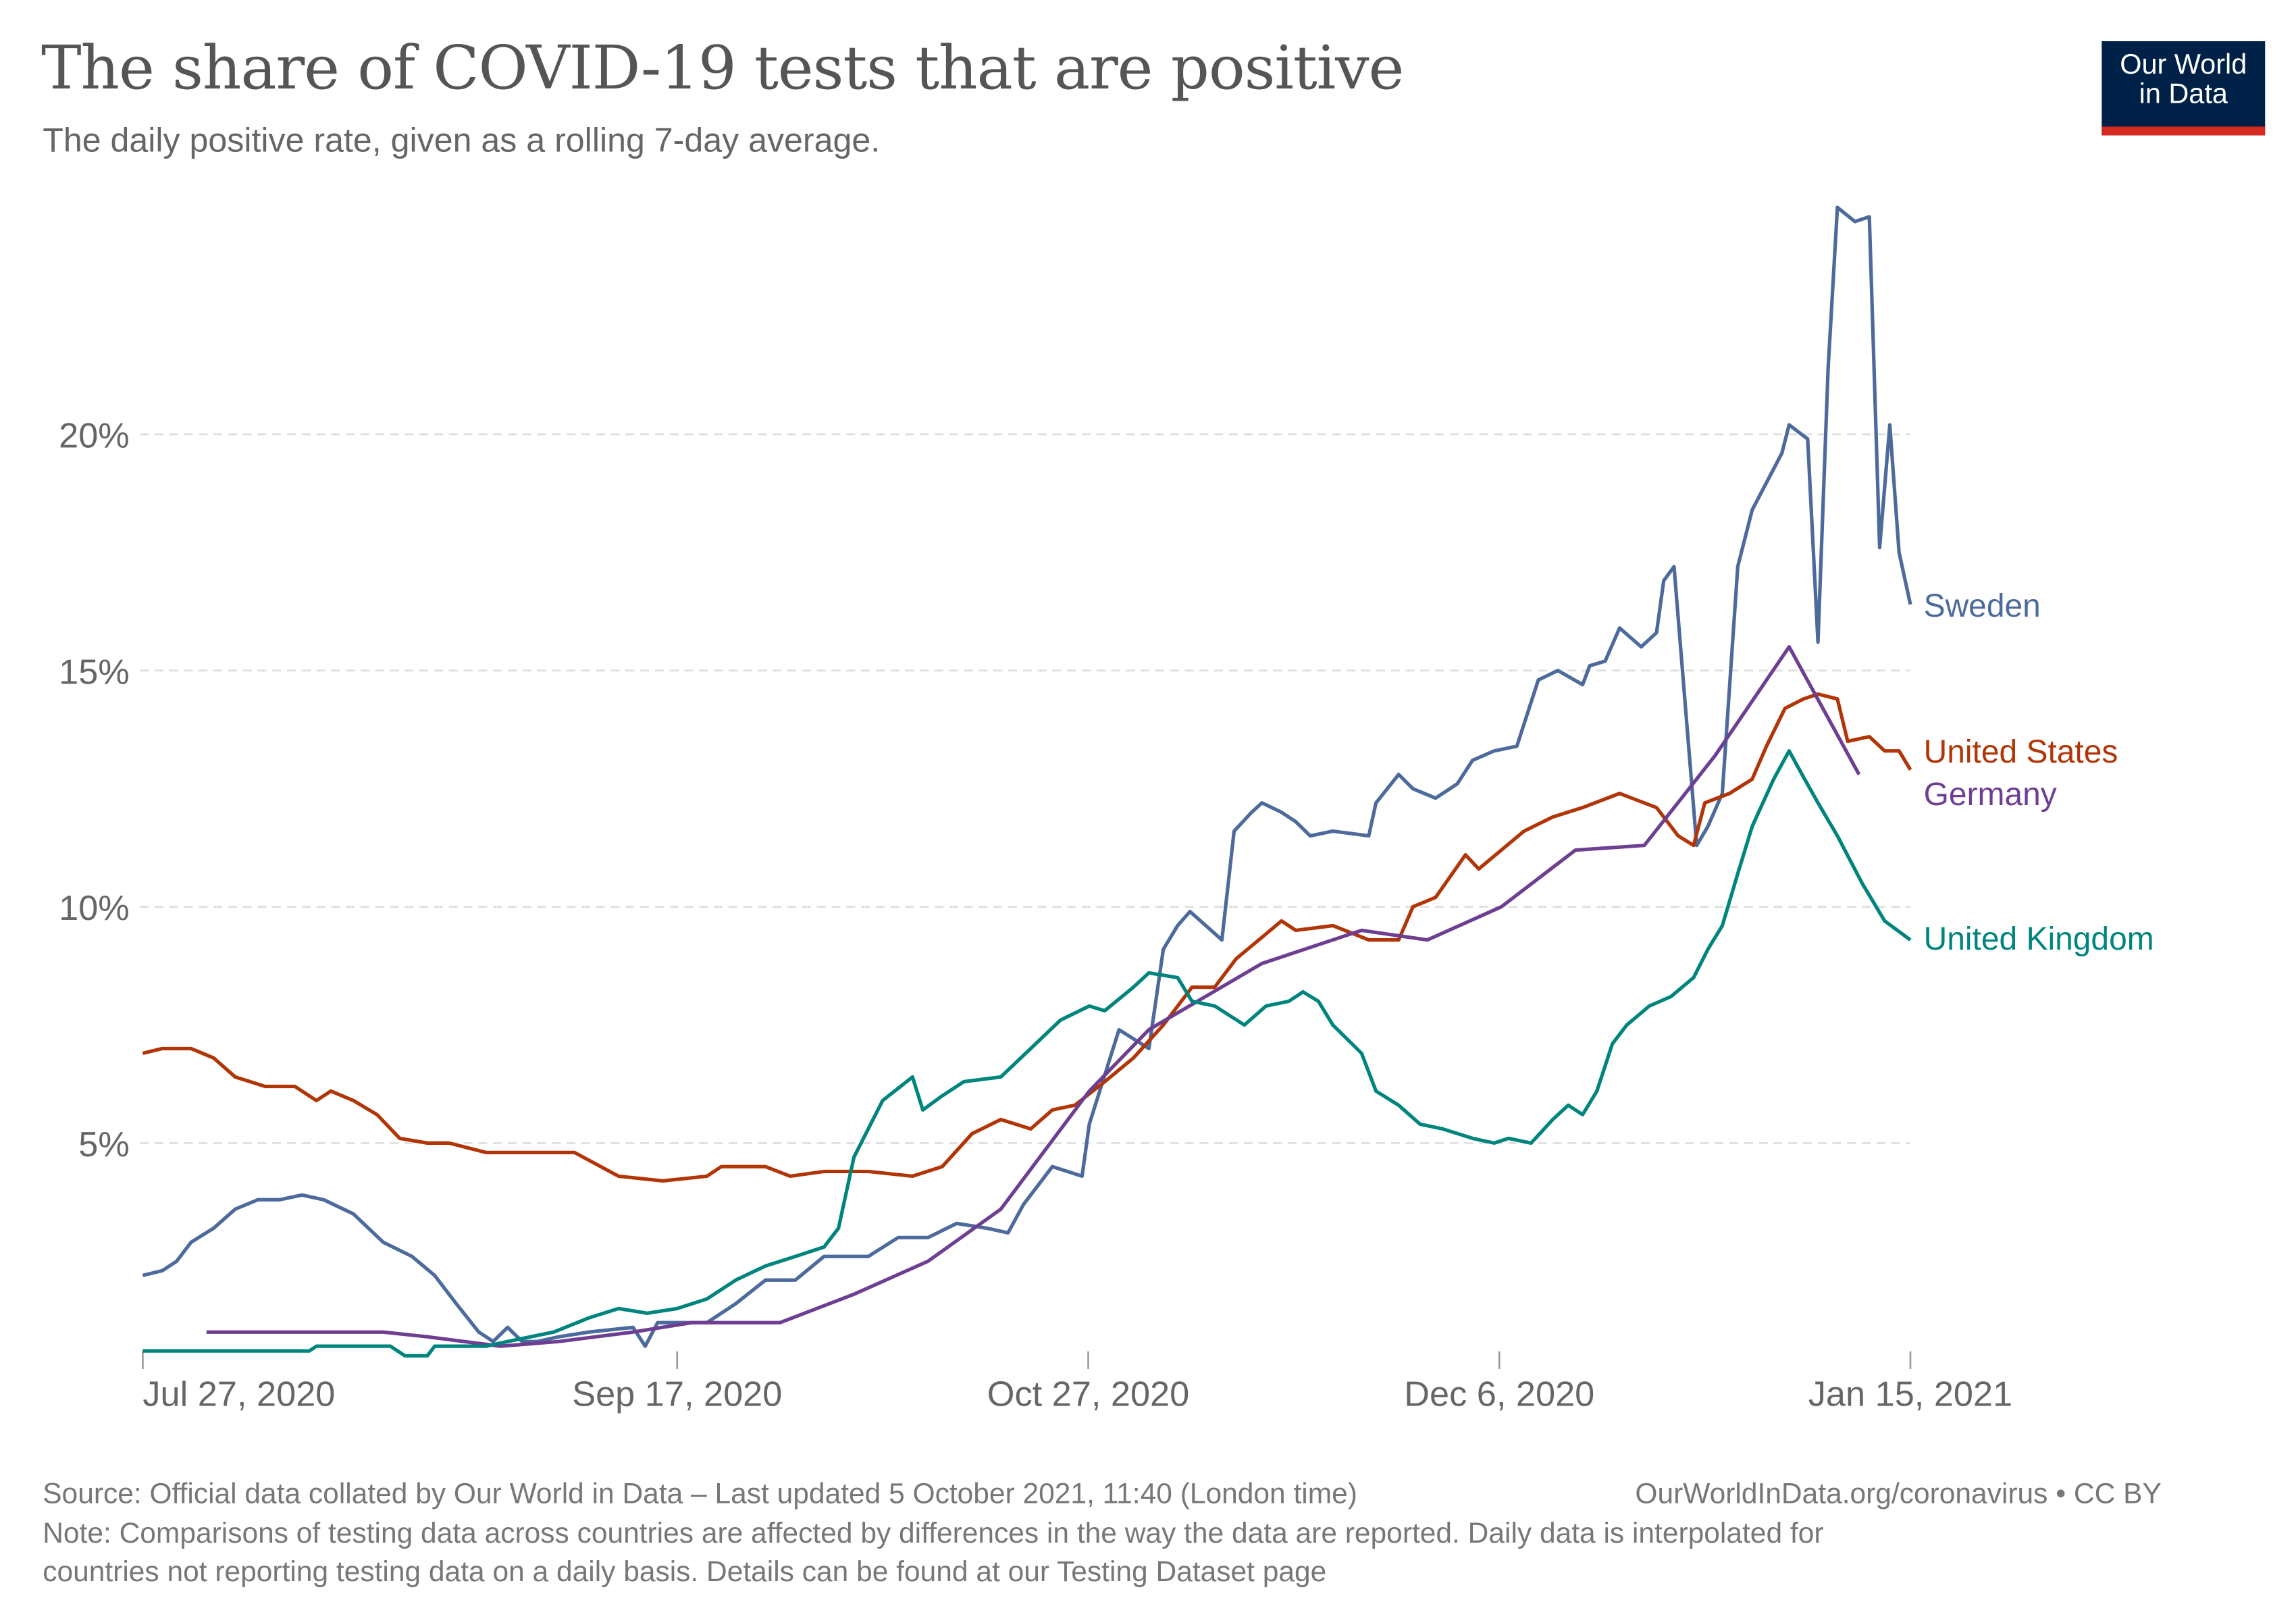 This screenshot has width=2296, height=1621. Describe the element at coordinates (94, 672) in the screenshot. I see `y-tick-label: 15%` at that location.